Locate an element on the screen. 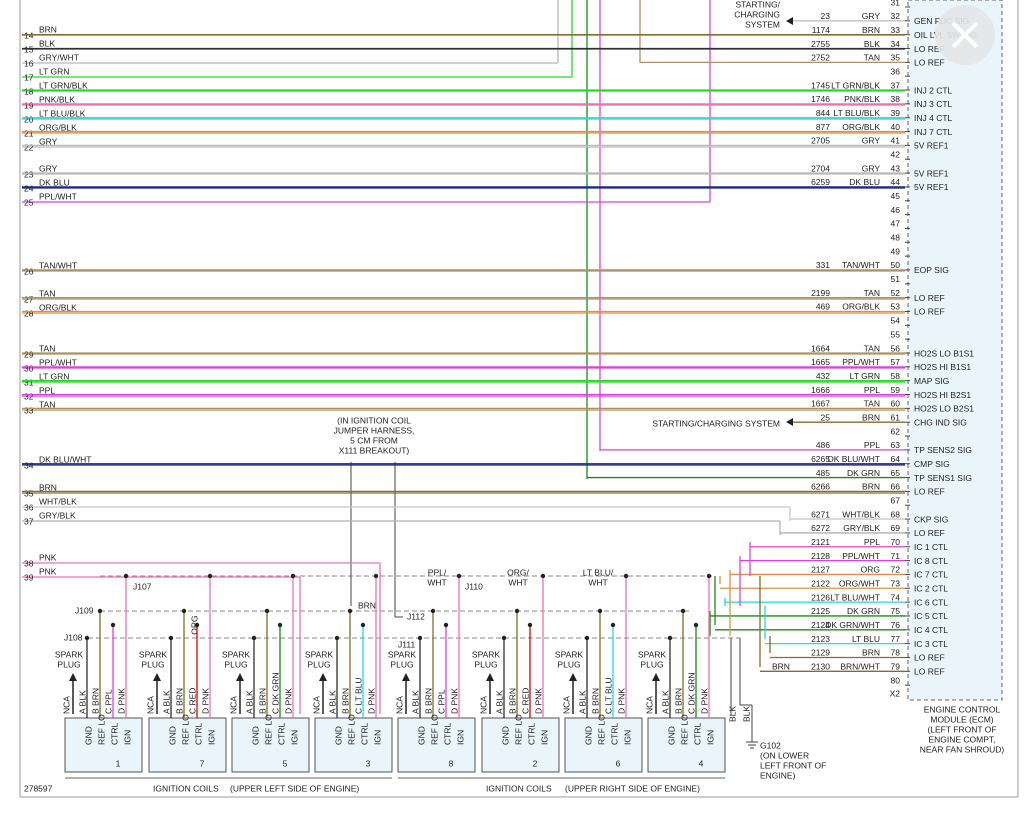 This screenshot has height=822, width=1024. wire-number: 22 is located at coordinates (29, 147).